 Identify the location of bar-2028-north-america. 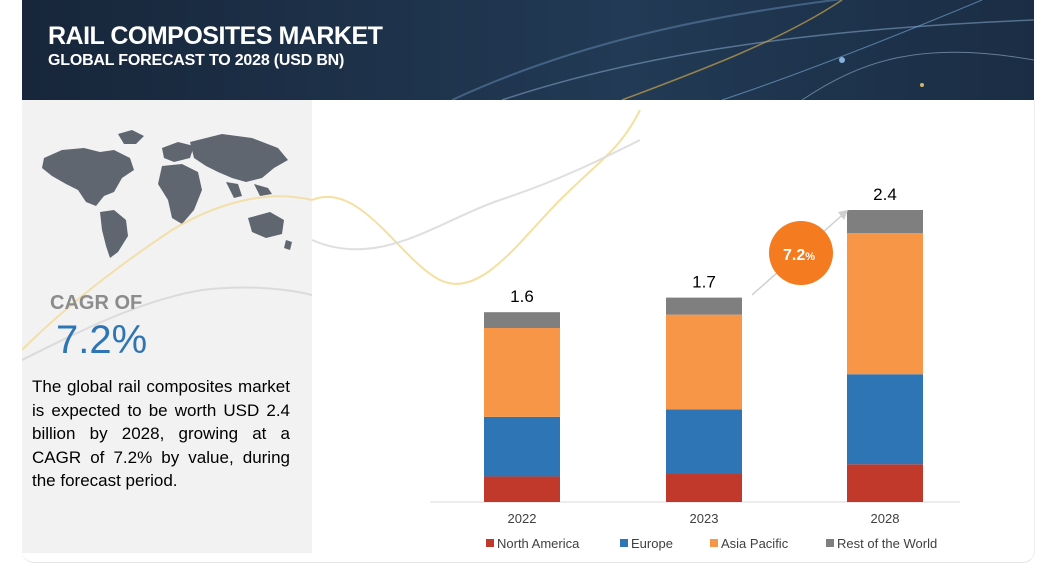
(885, 483).